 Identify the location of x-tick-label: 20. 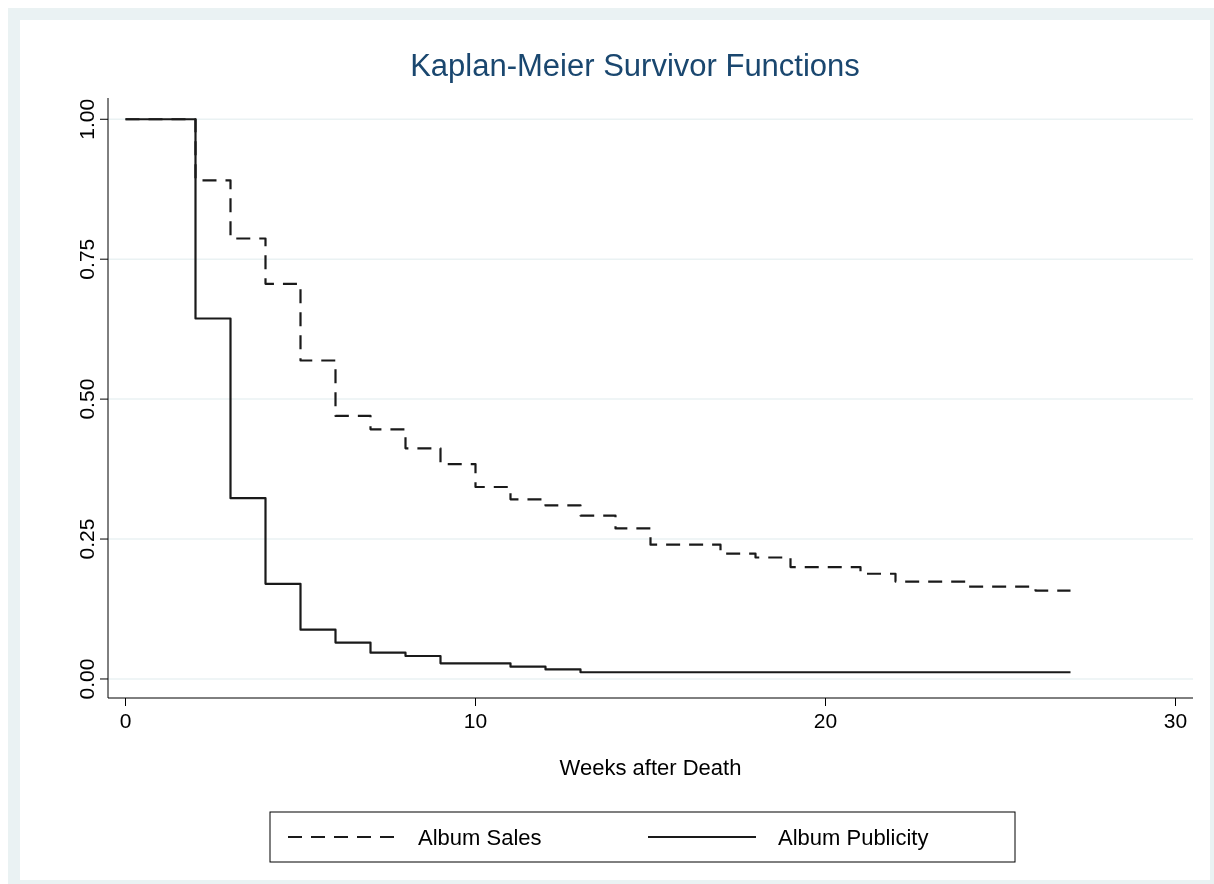
(825, 720).